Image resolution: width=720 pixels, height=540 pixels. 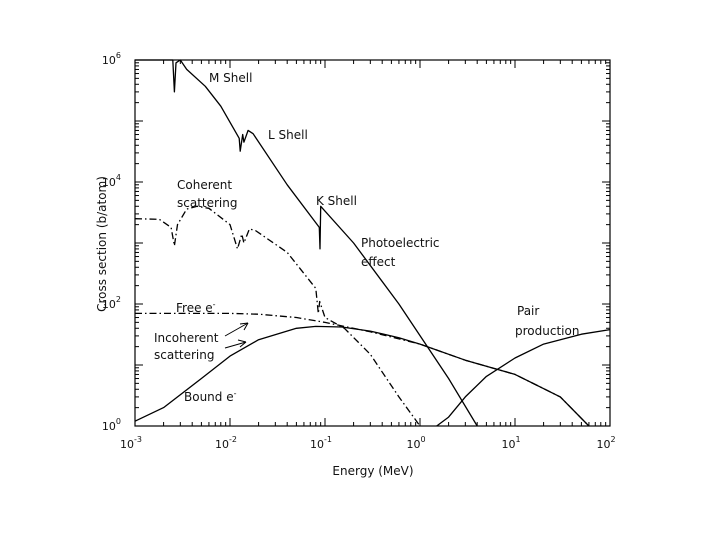 I want to click on x-tick-label-exp: -3, so click(x=138, y=439).